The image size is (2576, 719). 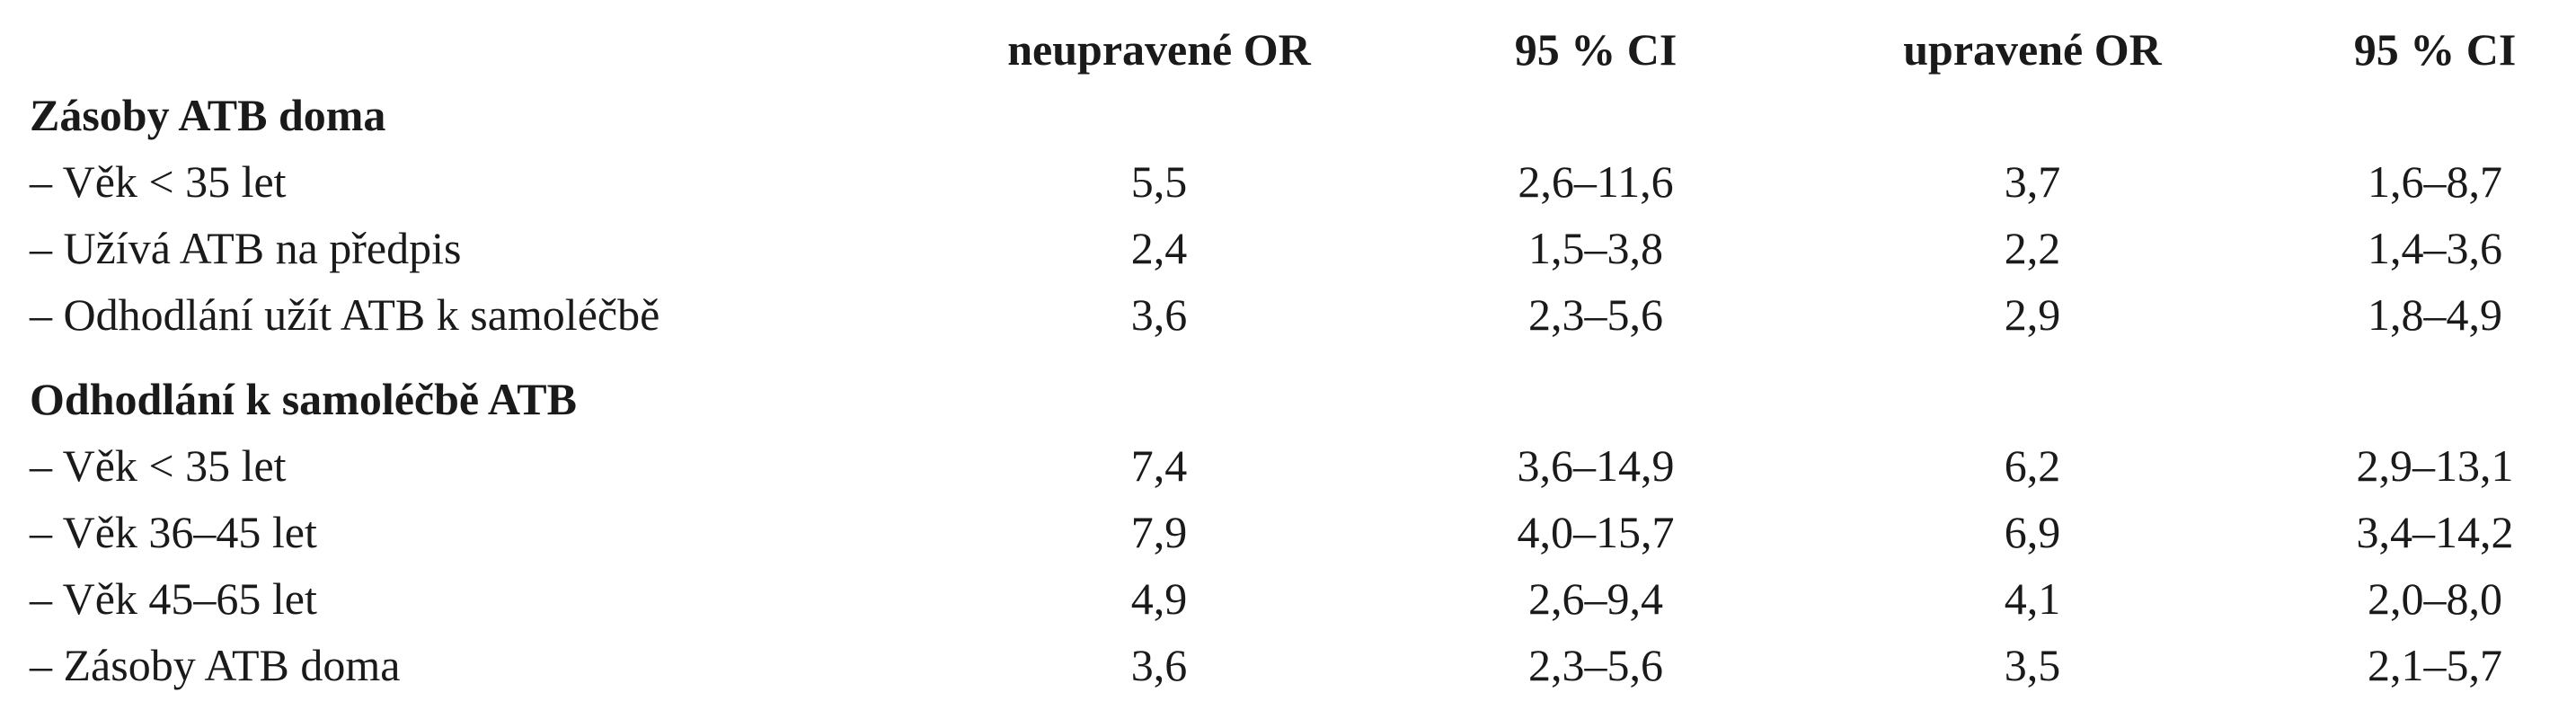 I want to click on cell: 4,1, so click(x=2033, y=598).